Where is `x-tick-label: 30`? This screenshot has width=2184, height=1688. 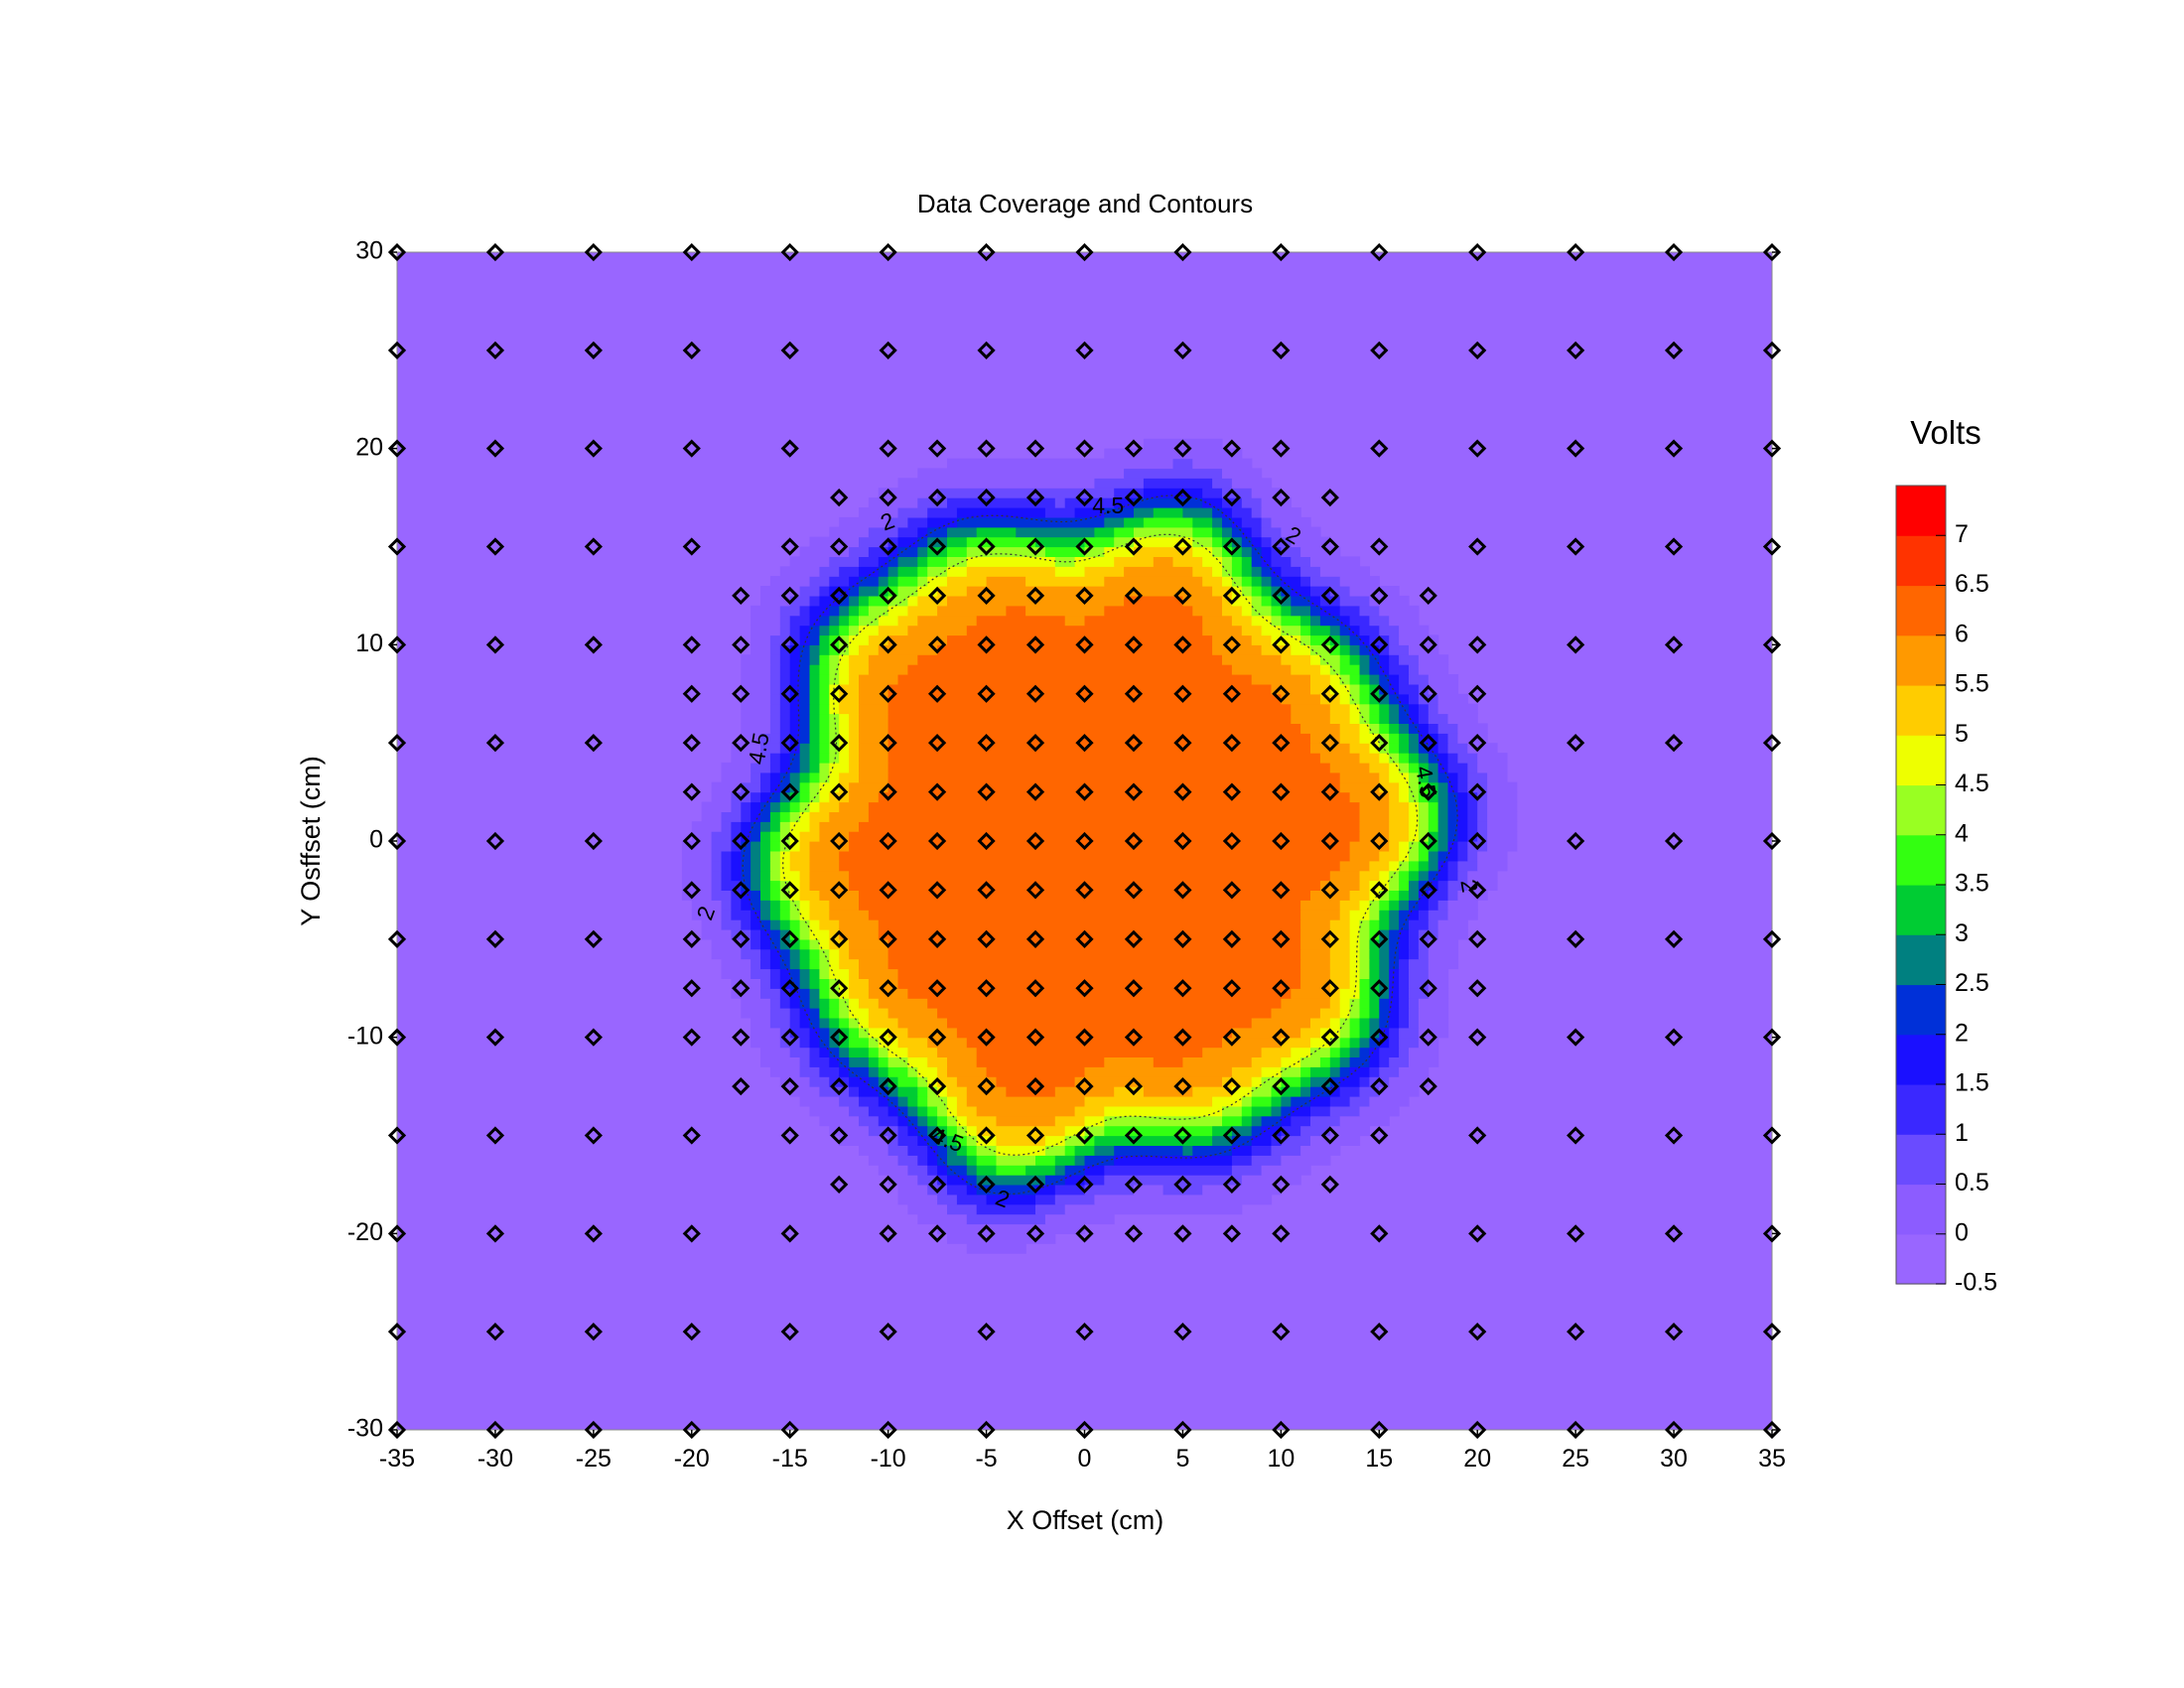 x-tick-label: 30 is located at coordinates (1674, 1459).